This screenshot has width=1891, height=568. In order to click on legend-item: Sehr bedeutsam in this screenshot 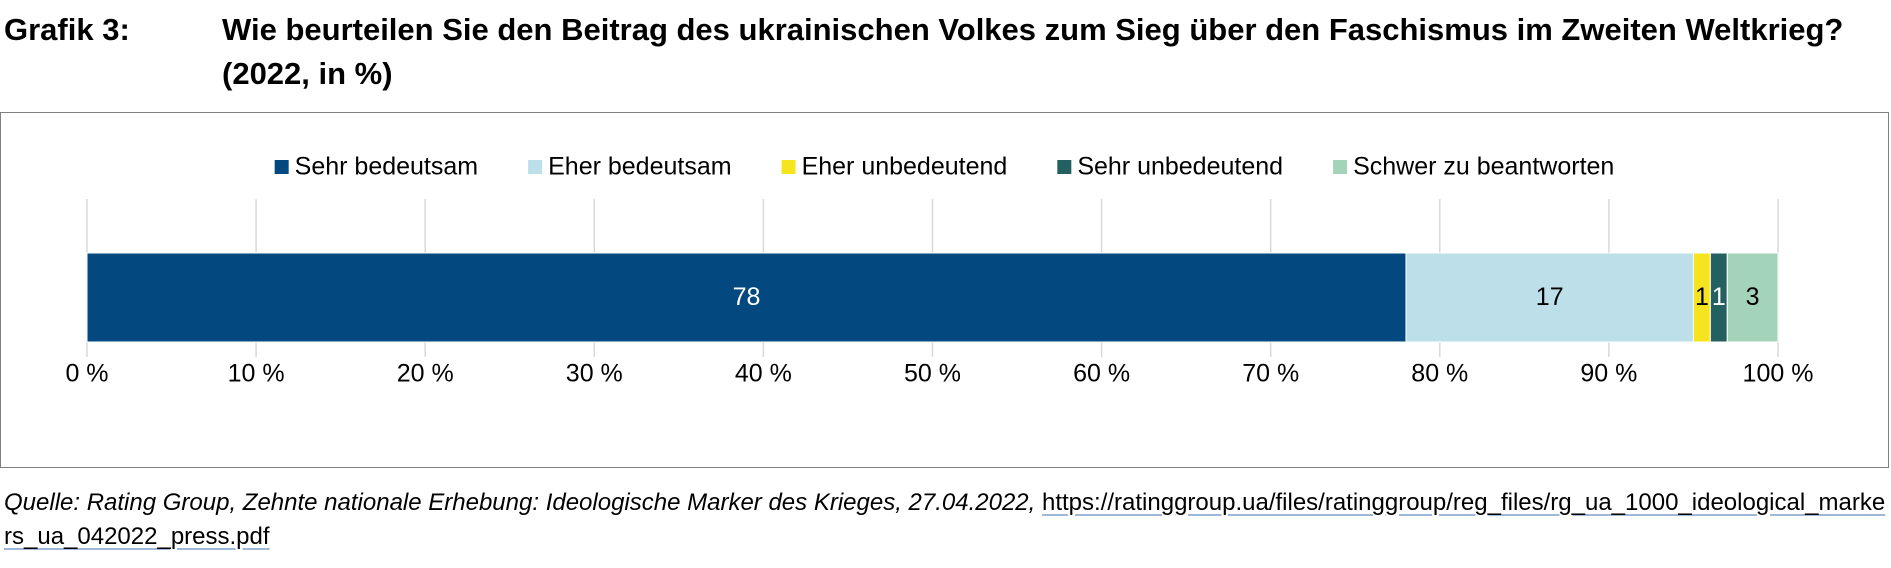, I will do `click(376, 167)`.